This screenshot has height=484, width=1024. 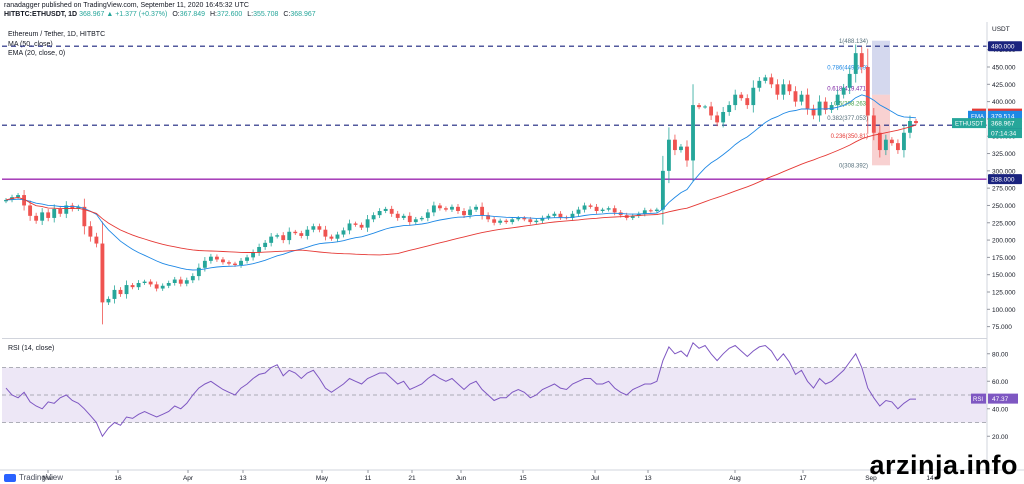 What do you see at coordinates (322, 478) in the screenshot?
I see `time-tick-label: May` at bounding box center [322, 478].